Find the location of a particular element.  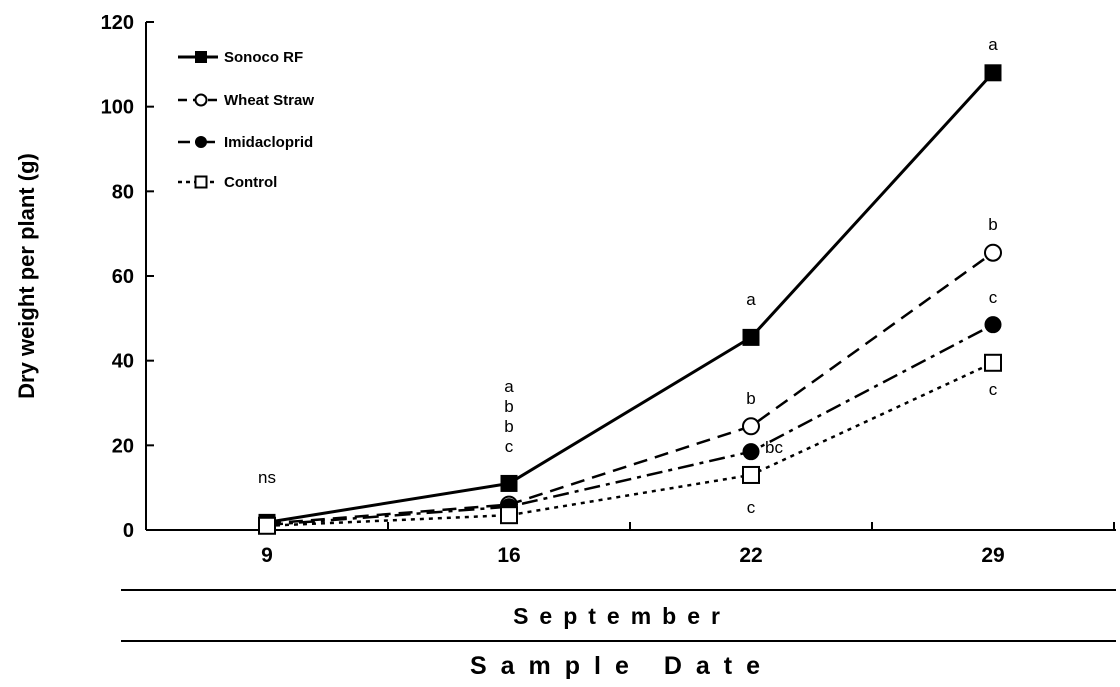

x-axis-month-label: September is located at coordinates (622, 616).